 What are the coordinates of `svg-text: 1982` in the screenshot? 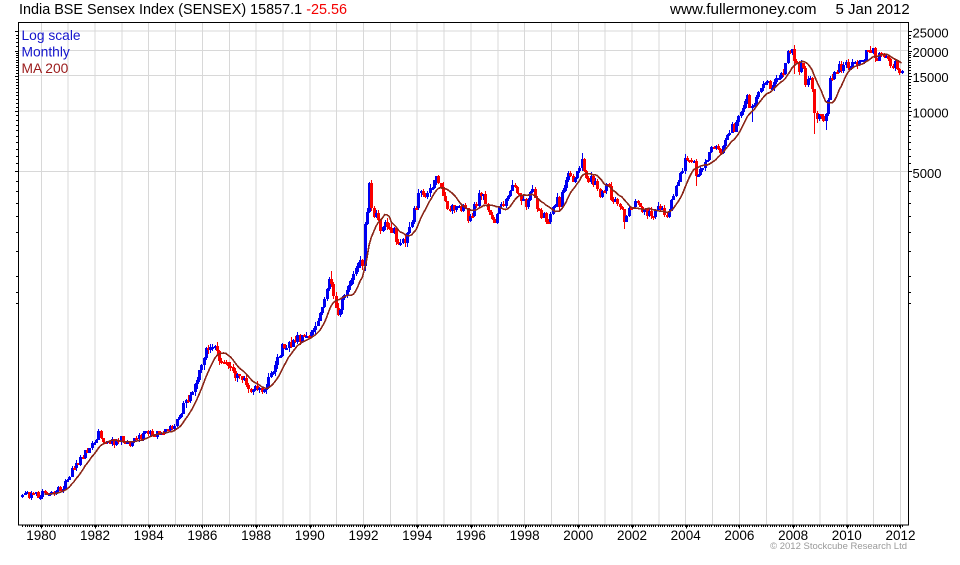 It's located at (95, 535).